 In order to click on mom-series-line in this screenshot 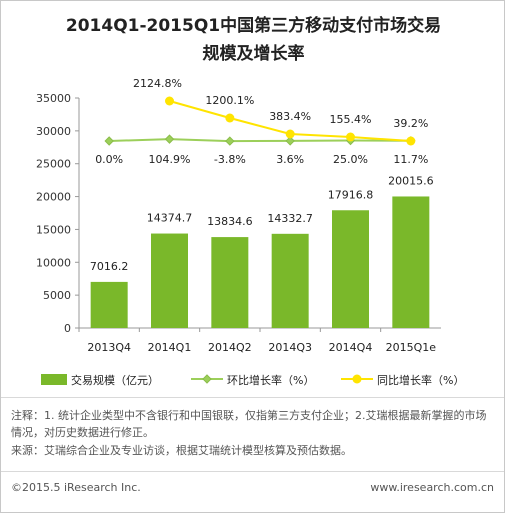, I will do `click(260, 140)`.